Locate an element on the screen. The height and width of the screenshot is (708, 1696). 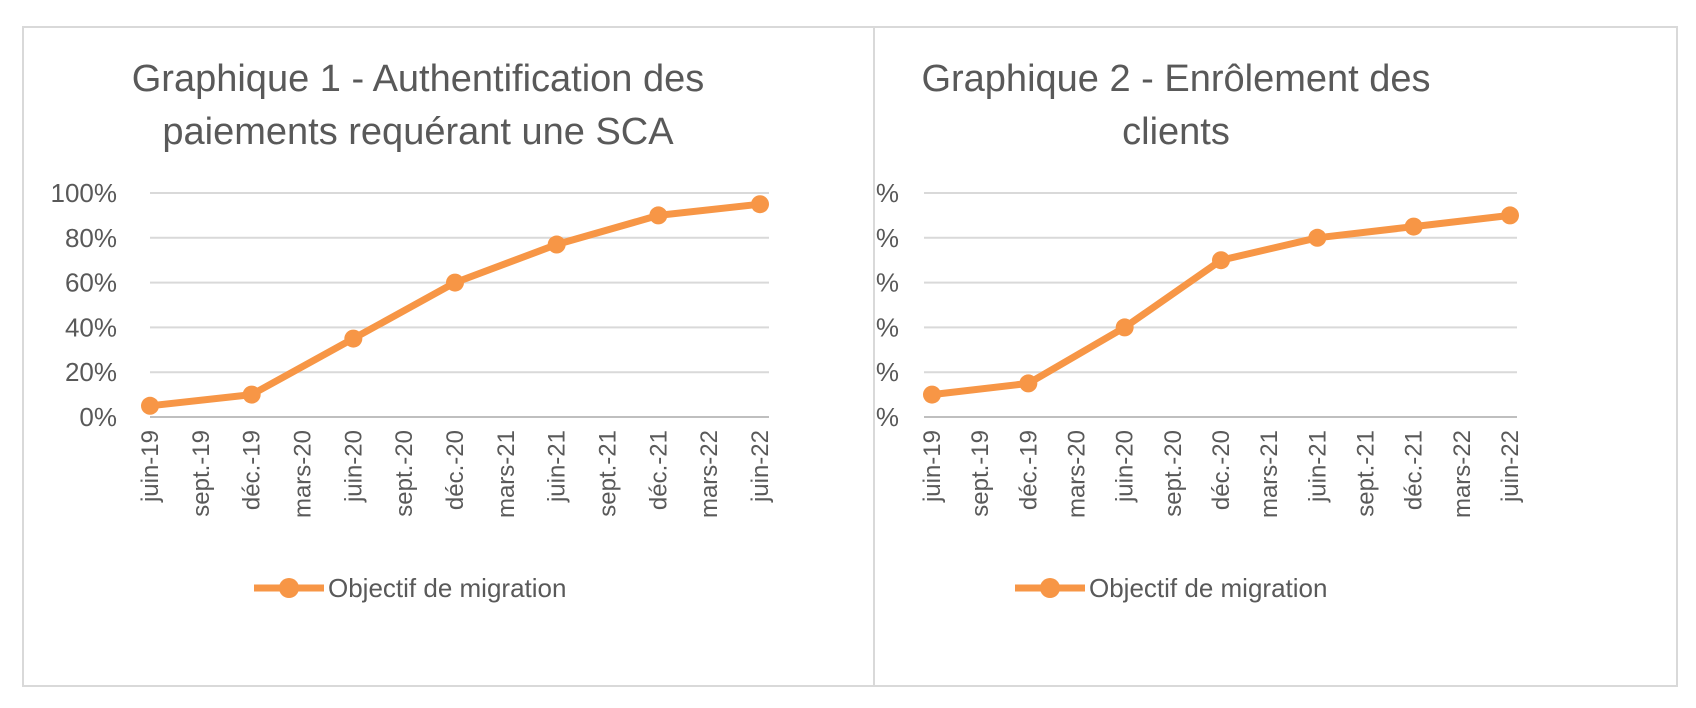
chart-title-line-2: paiements requérant une SCA is located at coordinates (418, 132).